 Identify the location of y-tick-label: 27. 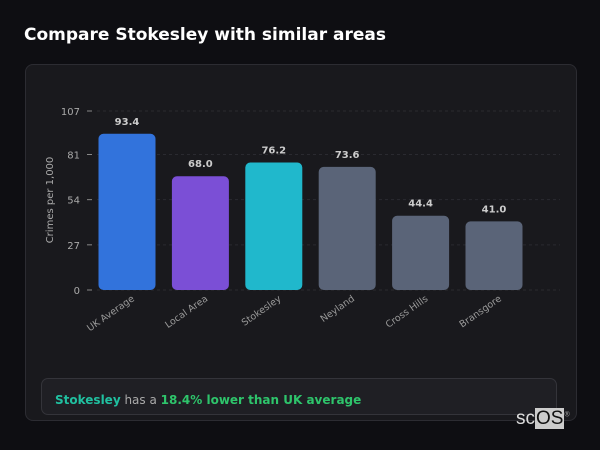
(73, 246).